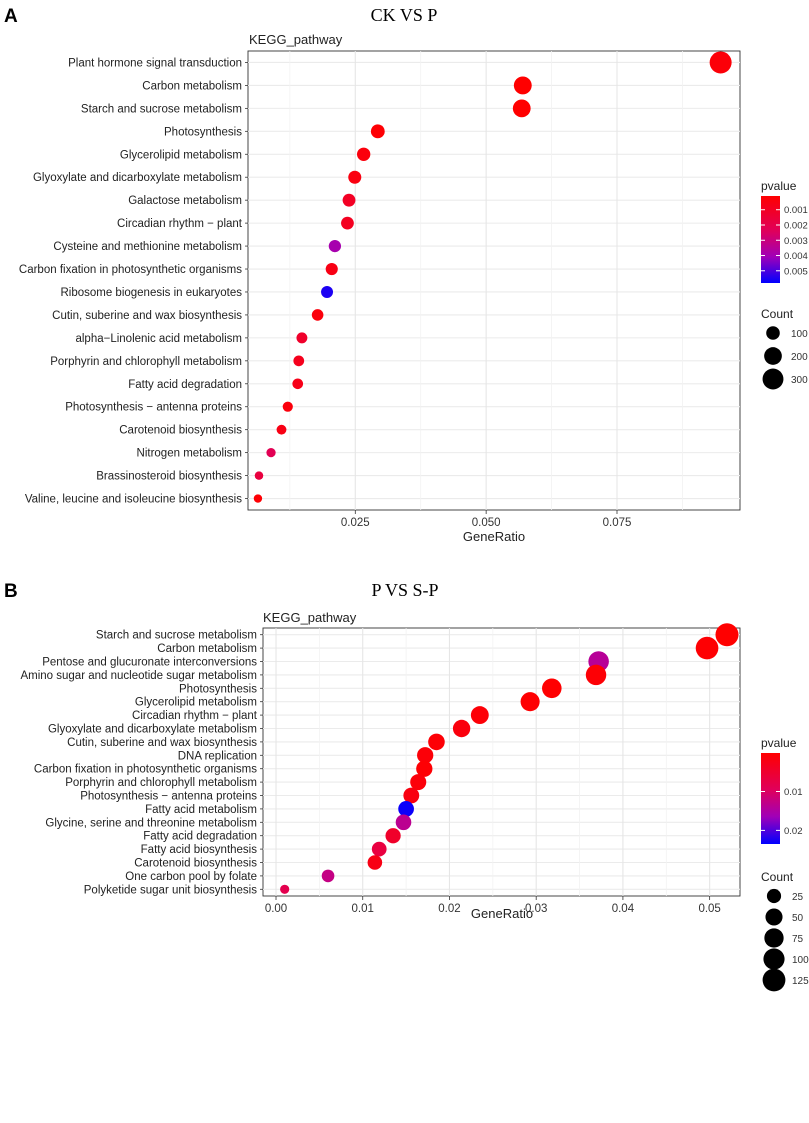 This screenshot has width=809, height=1123. I want to click on colorbar-ticks: 0.001 0.002 0.003 0.004 0.005, so click(784, 241).